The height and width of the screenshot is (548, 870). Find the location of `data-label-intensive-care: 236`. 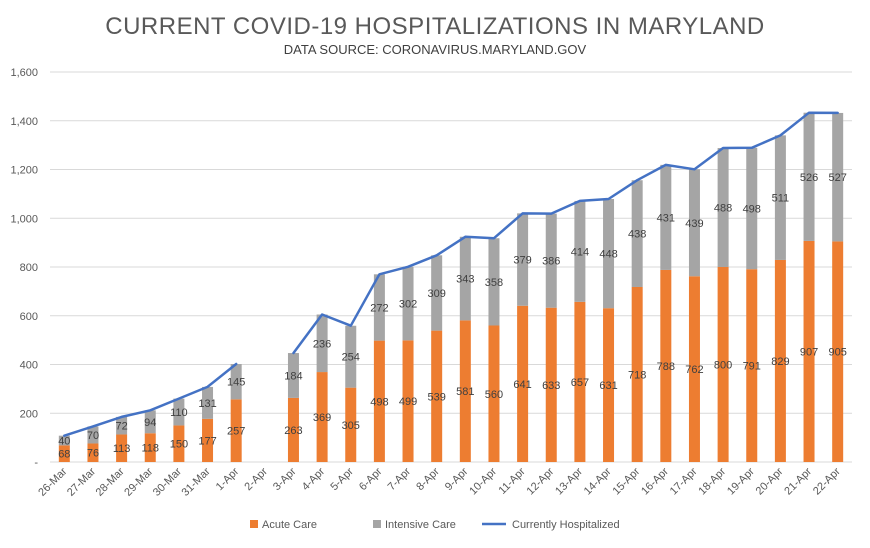

data-label-intensive-care: 236 is located at coordinates (322, 344).